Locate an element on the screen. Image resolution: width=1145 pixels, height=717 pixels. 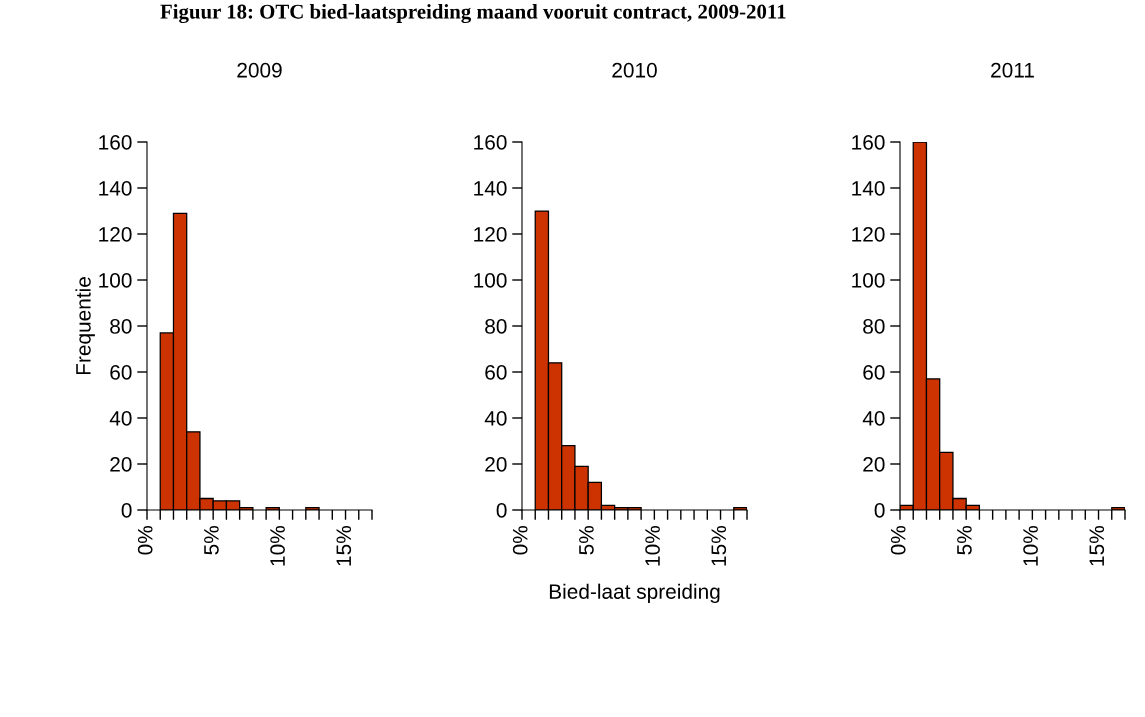
chart-title: 2009 is located at coordinates (259, 70).